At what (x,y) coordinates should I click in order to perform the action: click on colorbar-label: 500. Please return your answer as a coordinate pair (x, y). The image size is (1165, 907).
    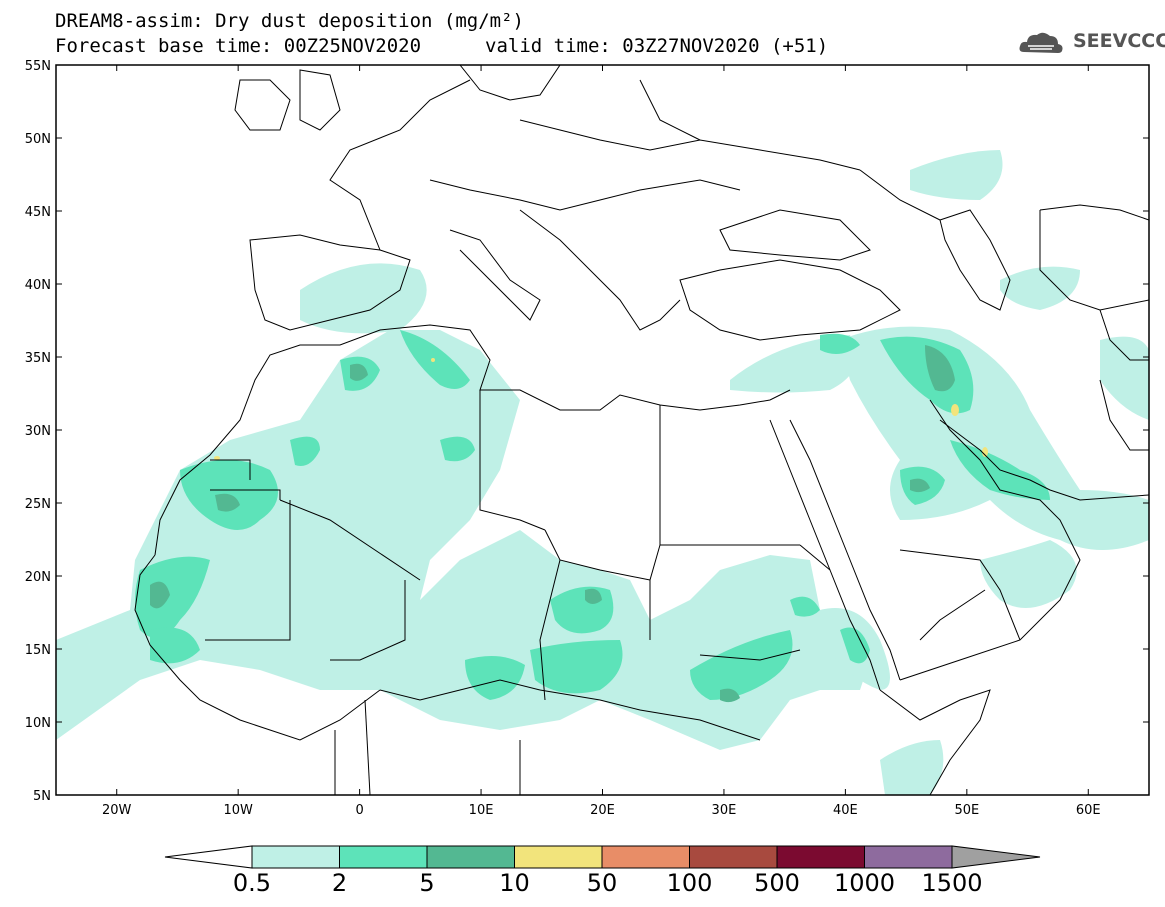
    Looking at the image, I should click on (777, 883).